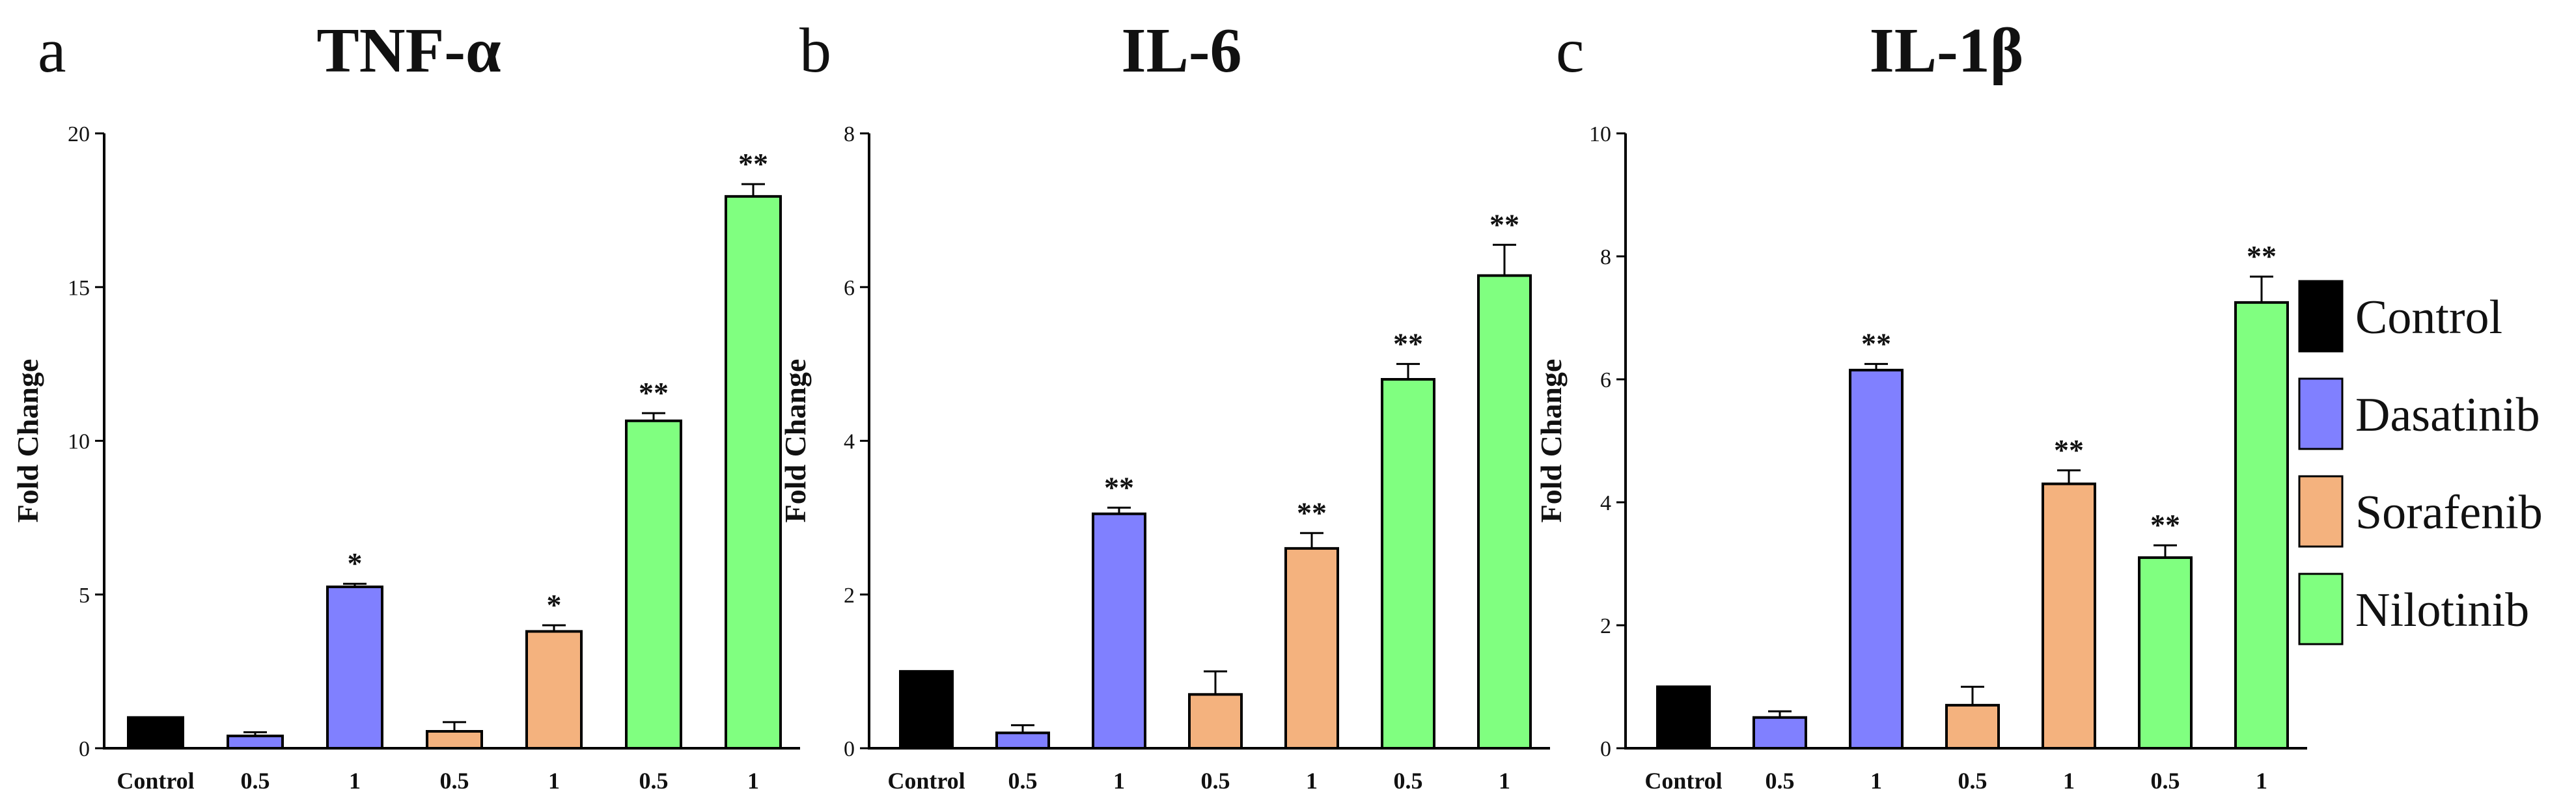  I want to click on chart-title: IL-1β, so click(1947, 51).